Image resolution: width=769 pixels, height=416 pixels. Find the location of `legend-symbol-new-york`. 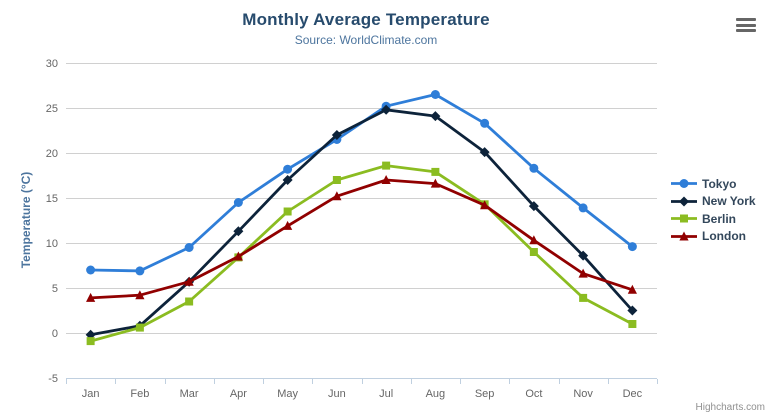

legend-symbol-new-york is located at coordinates (684, 201).